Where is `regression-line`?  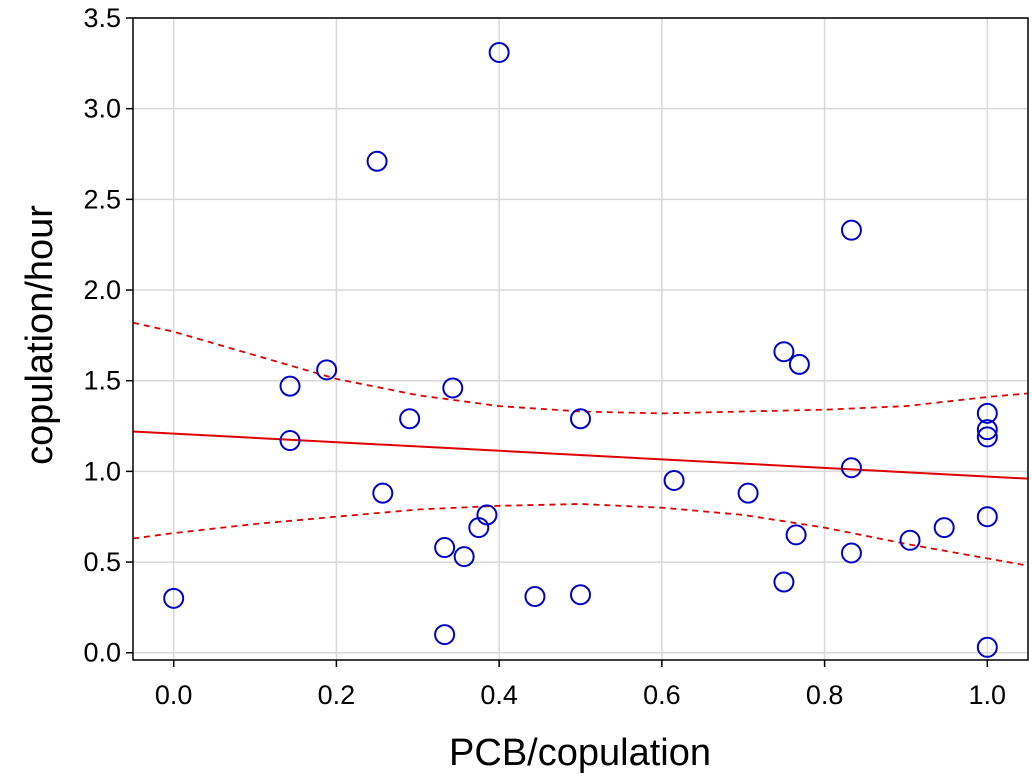 regression-line is located at coordinates (580, 455).